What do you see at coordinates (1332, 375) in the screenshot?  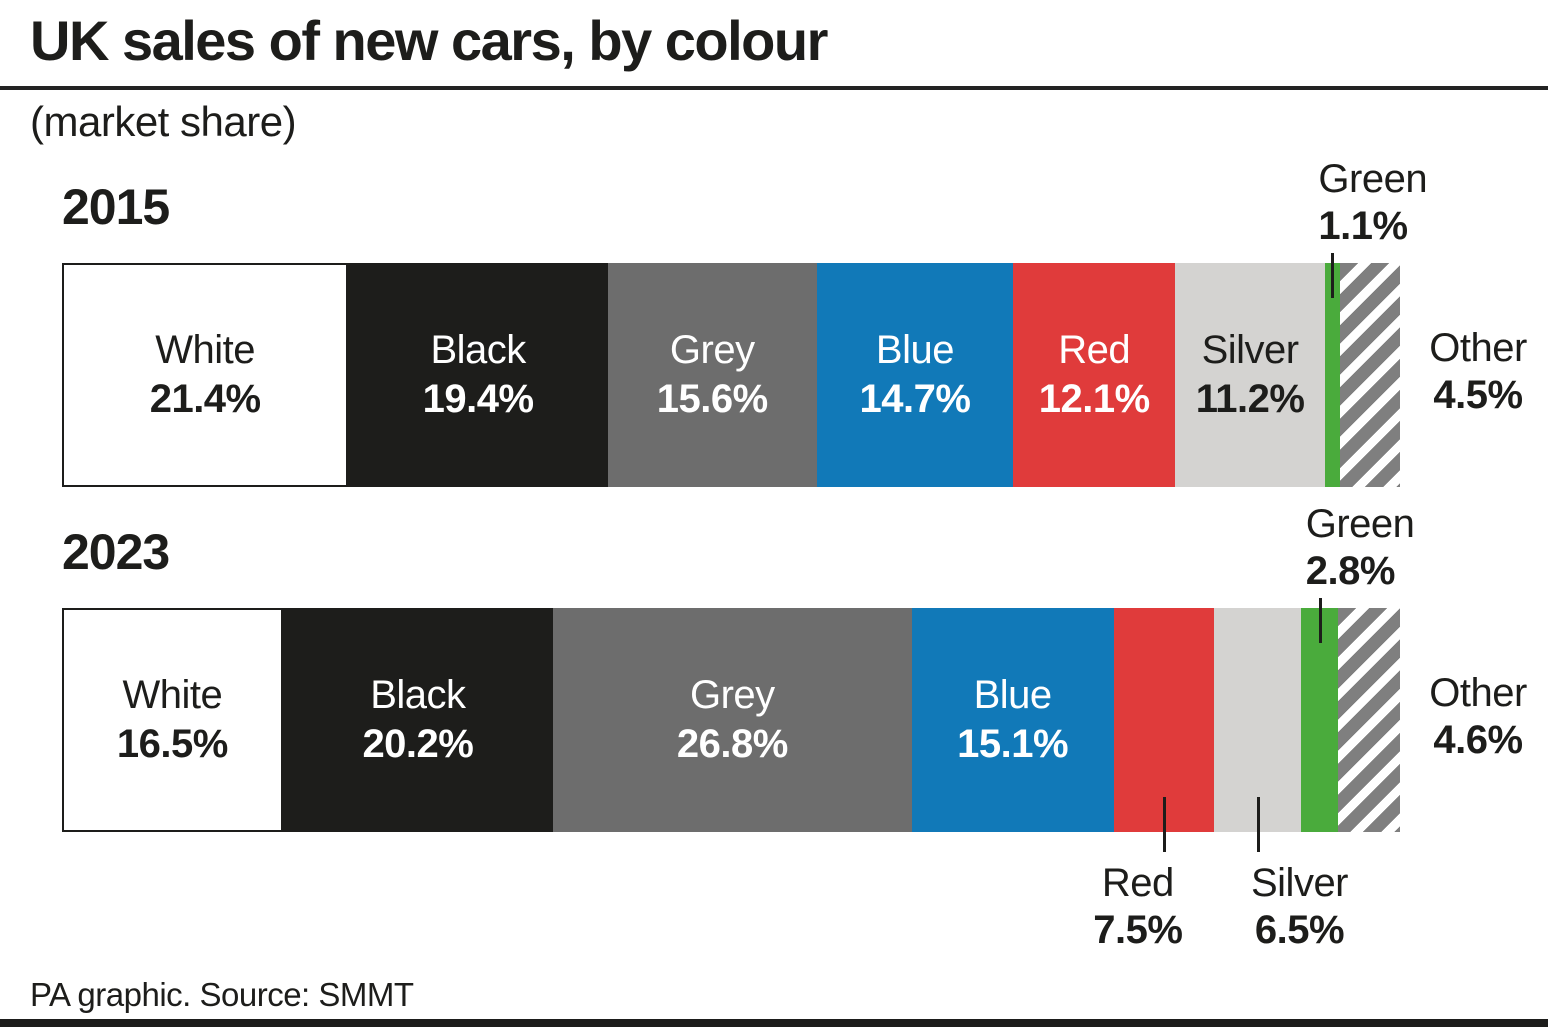 I see `bar-segment-2015-green` at bounding box center [1332, 375].